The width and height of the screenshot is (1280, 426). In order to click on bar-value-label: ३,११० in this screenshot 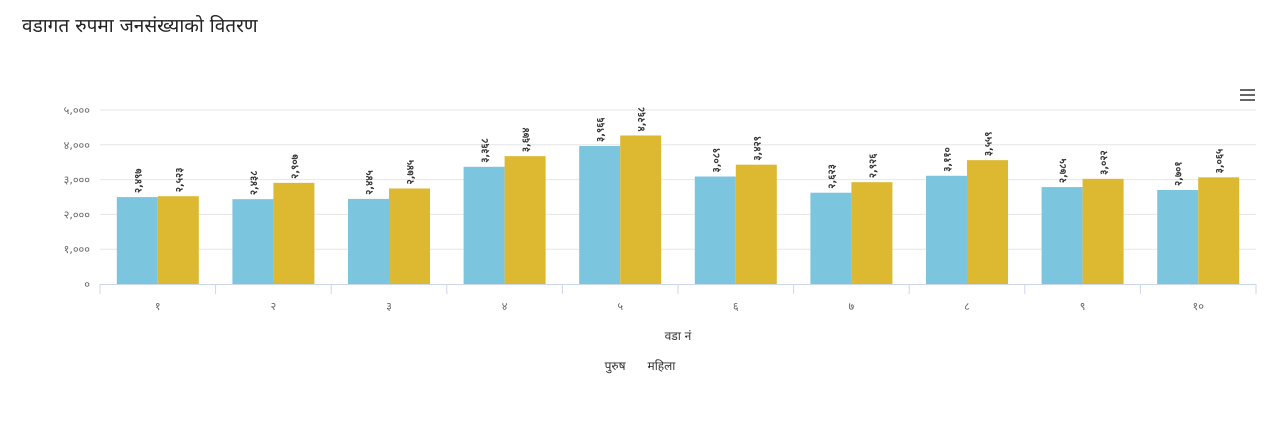, I will do `click(948, 159)`.